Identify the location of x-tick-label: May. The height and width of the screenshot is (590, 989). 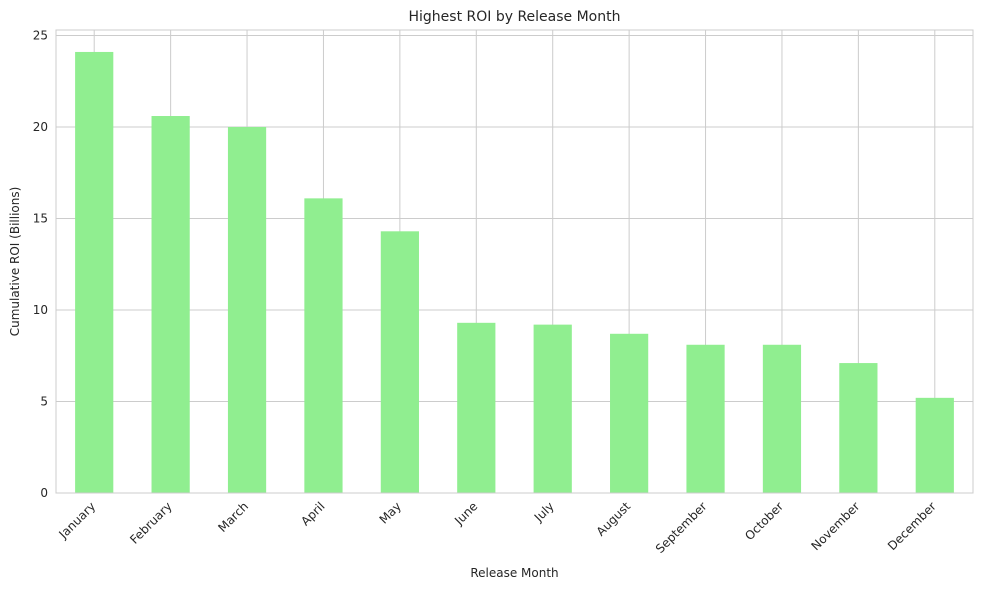
(390, 512).